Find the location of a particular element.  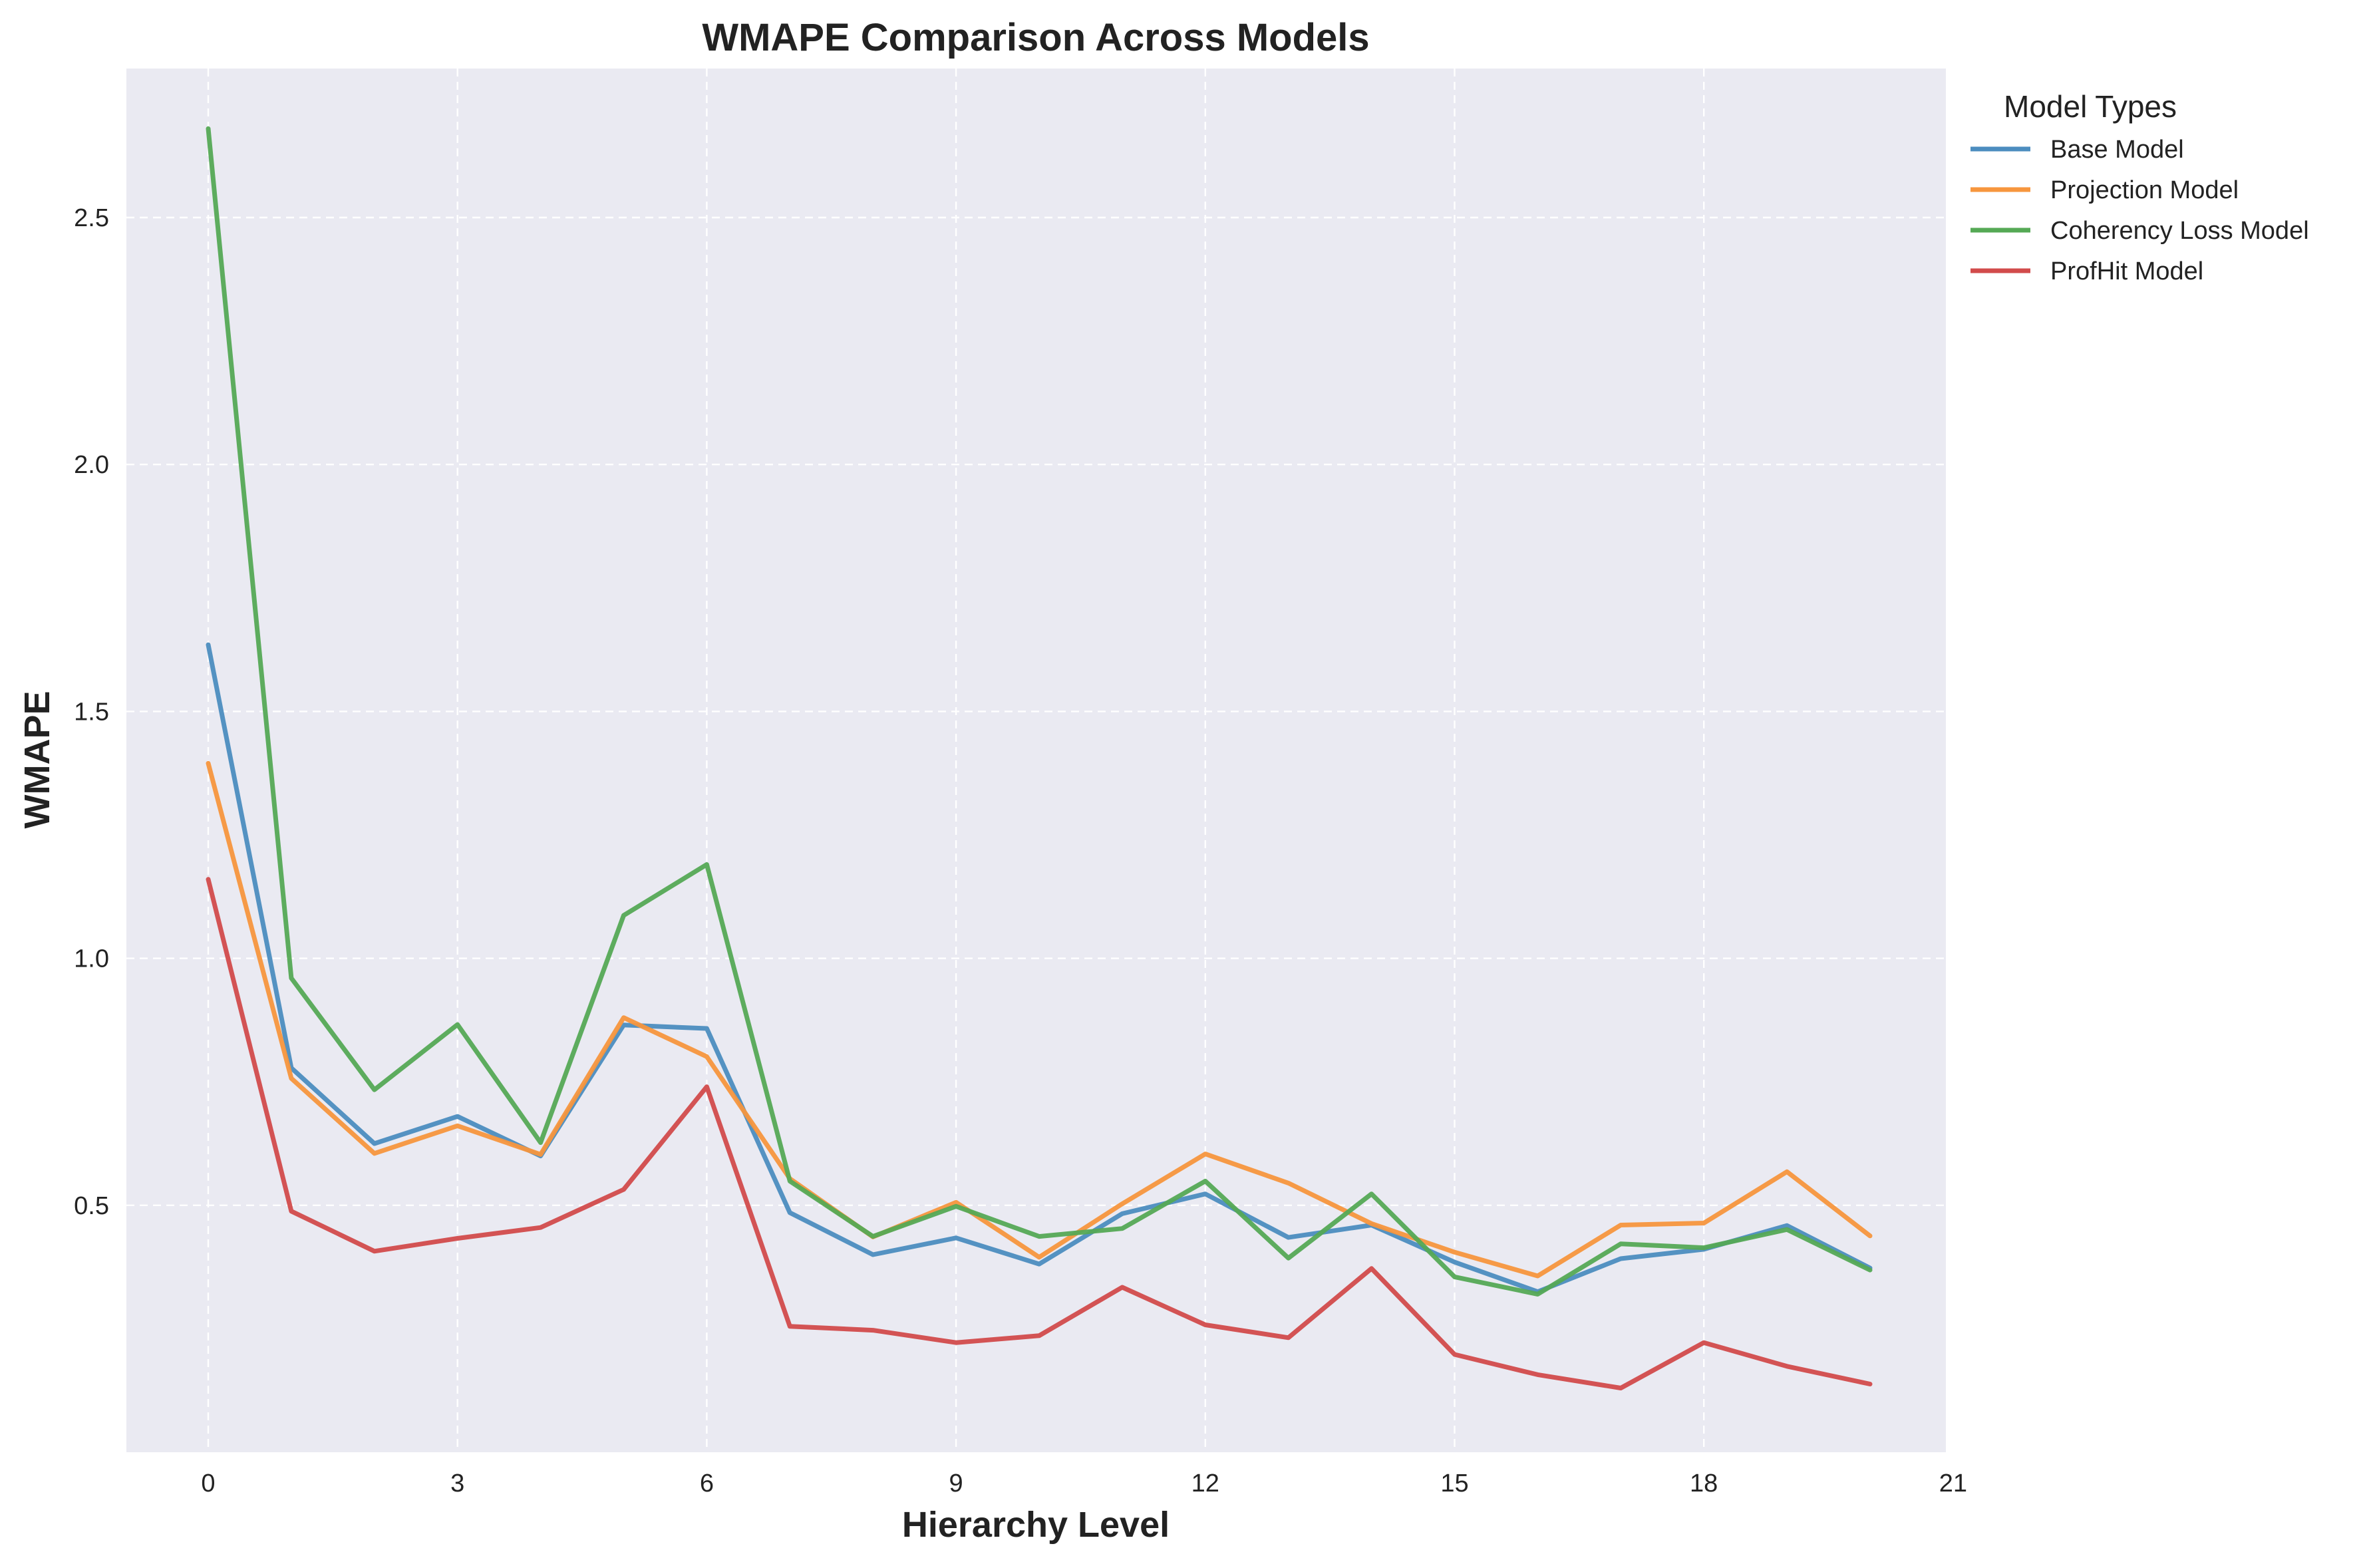

y-tick-label: 0.5 is located at coordinates (91, 1206).